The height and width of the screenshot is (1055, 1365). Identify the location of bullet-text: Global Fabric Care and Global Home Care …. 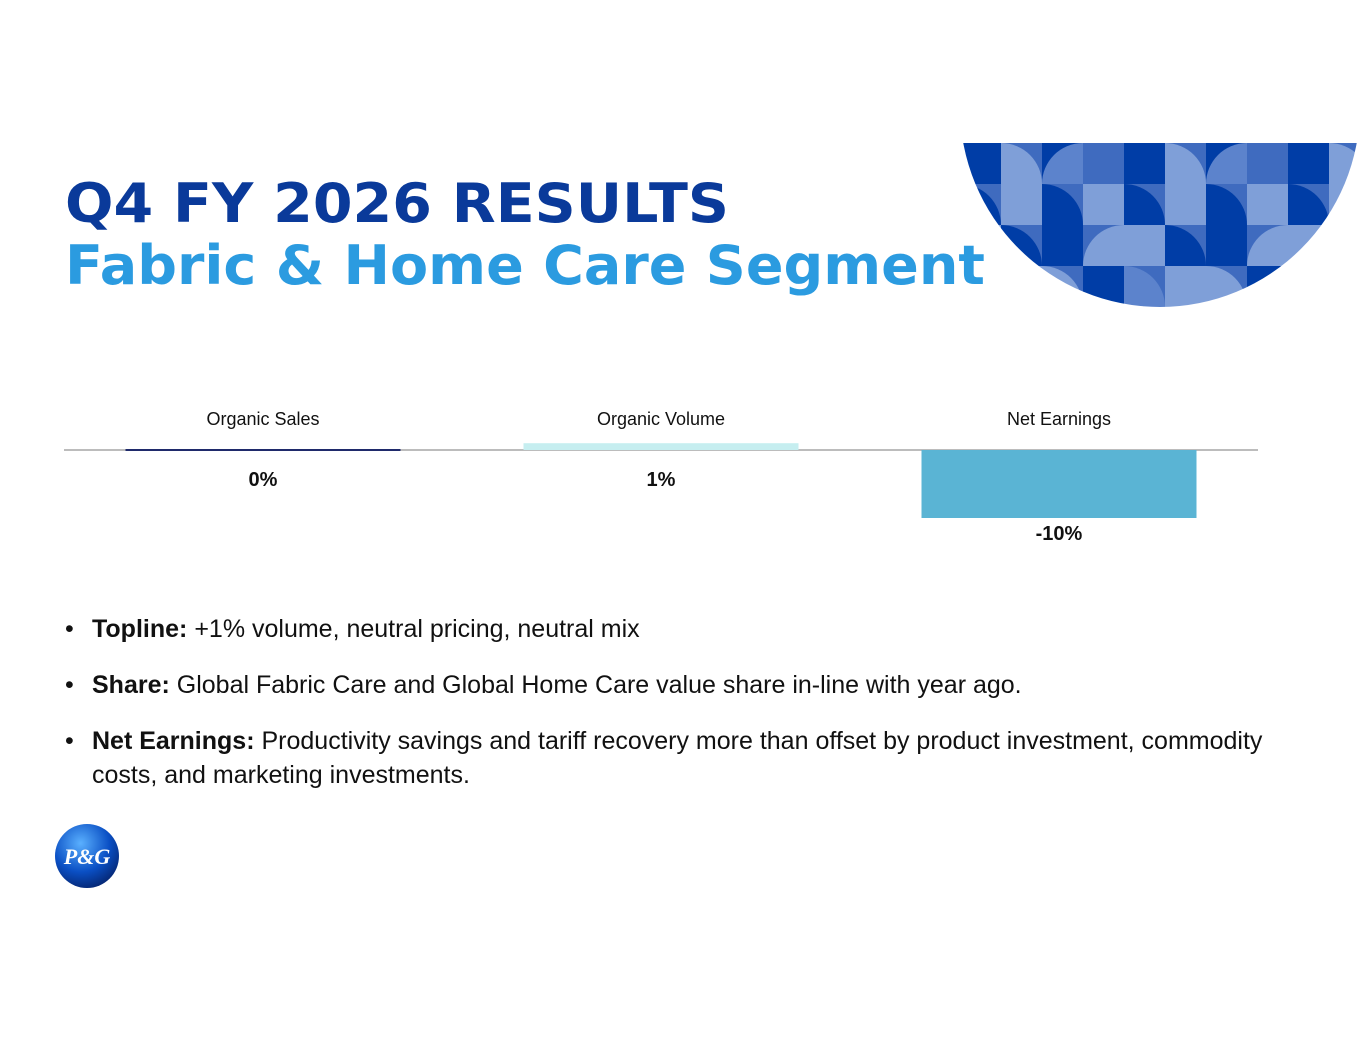
(599, 685).